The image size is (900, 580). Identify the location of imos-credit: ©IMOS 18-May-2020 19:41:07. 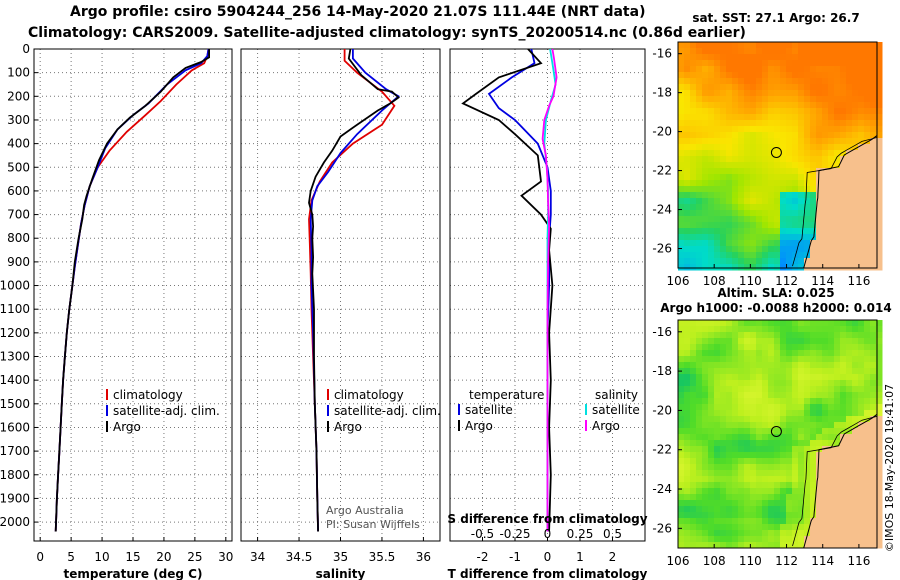
(889, 468).